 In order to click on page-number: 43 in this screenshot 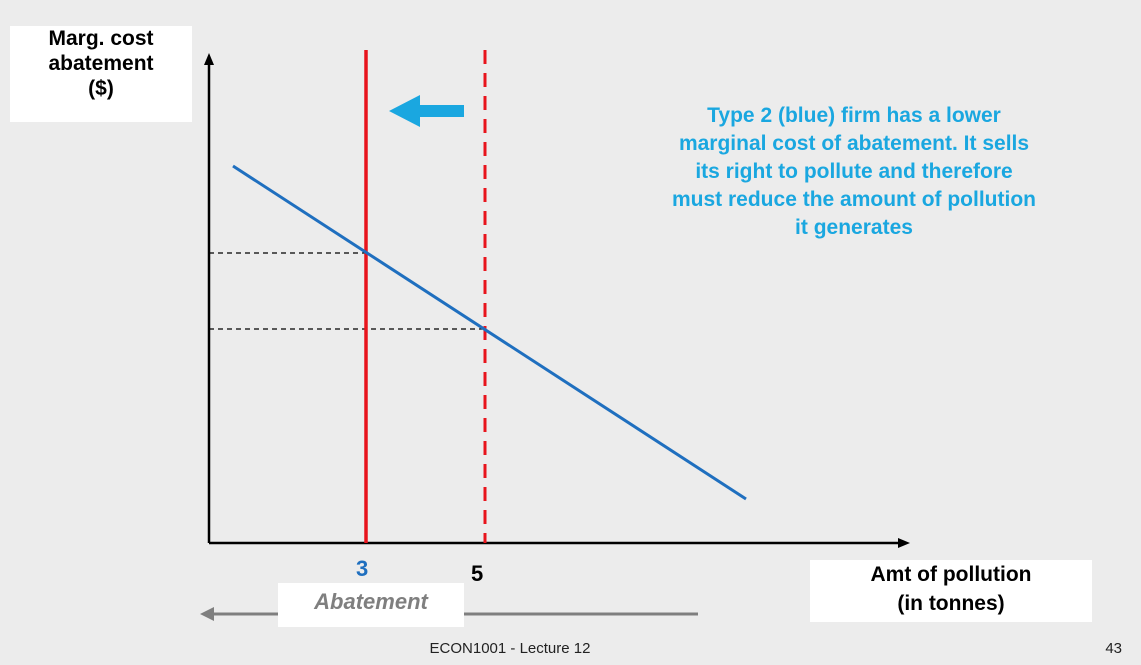, I will do `click(1113, 648)`.